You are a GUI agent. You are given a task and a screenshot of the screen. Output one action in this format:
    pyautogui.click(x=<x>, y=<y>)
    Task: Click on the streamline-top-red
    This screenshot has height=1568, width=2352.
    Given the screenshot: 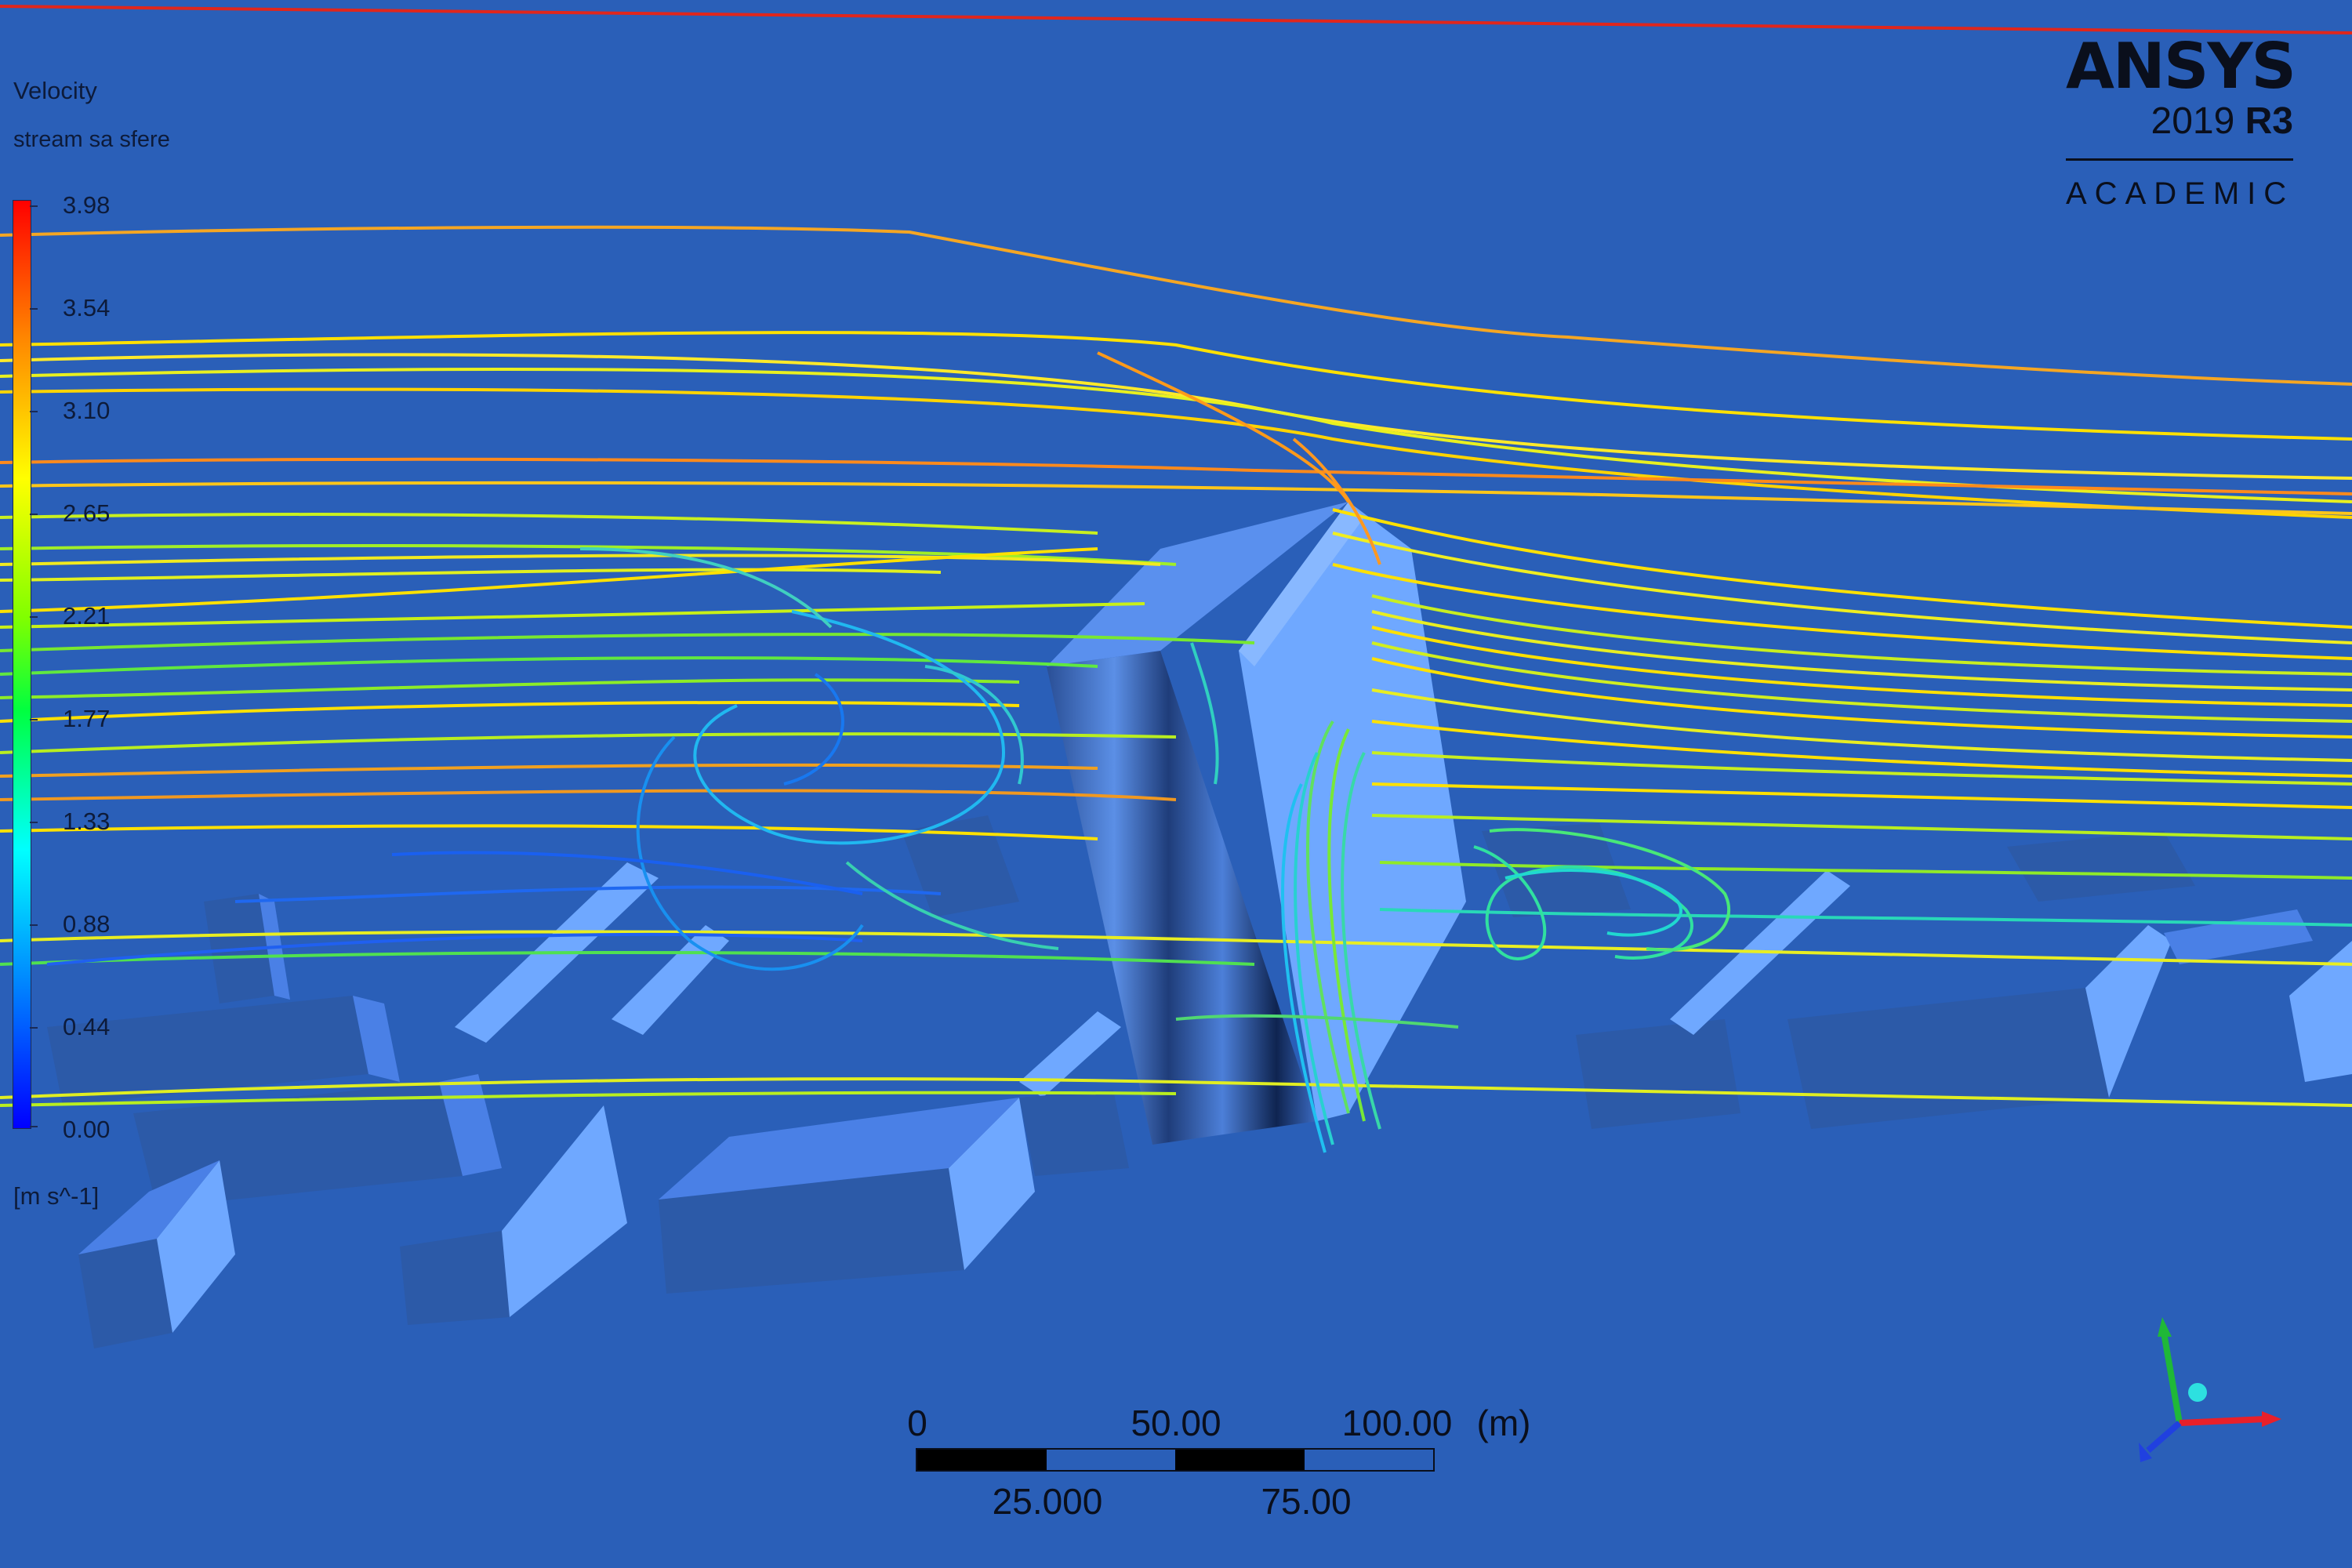 What is the action you would take?
    pyautogui.click(x=1176, y=19)
    